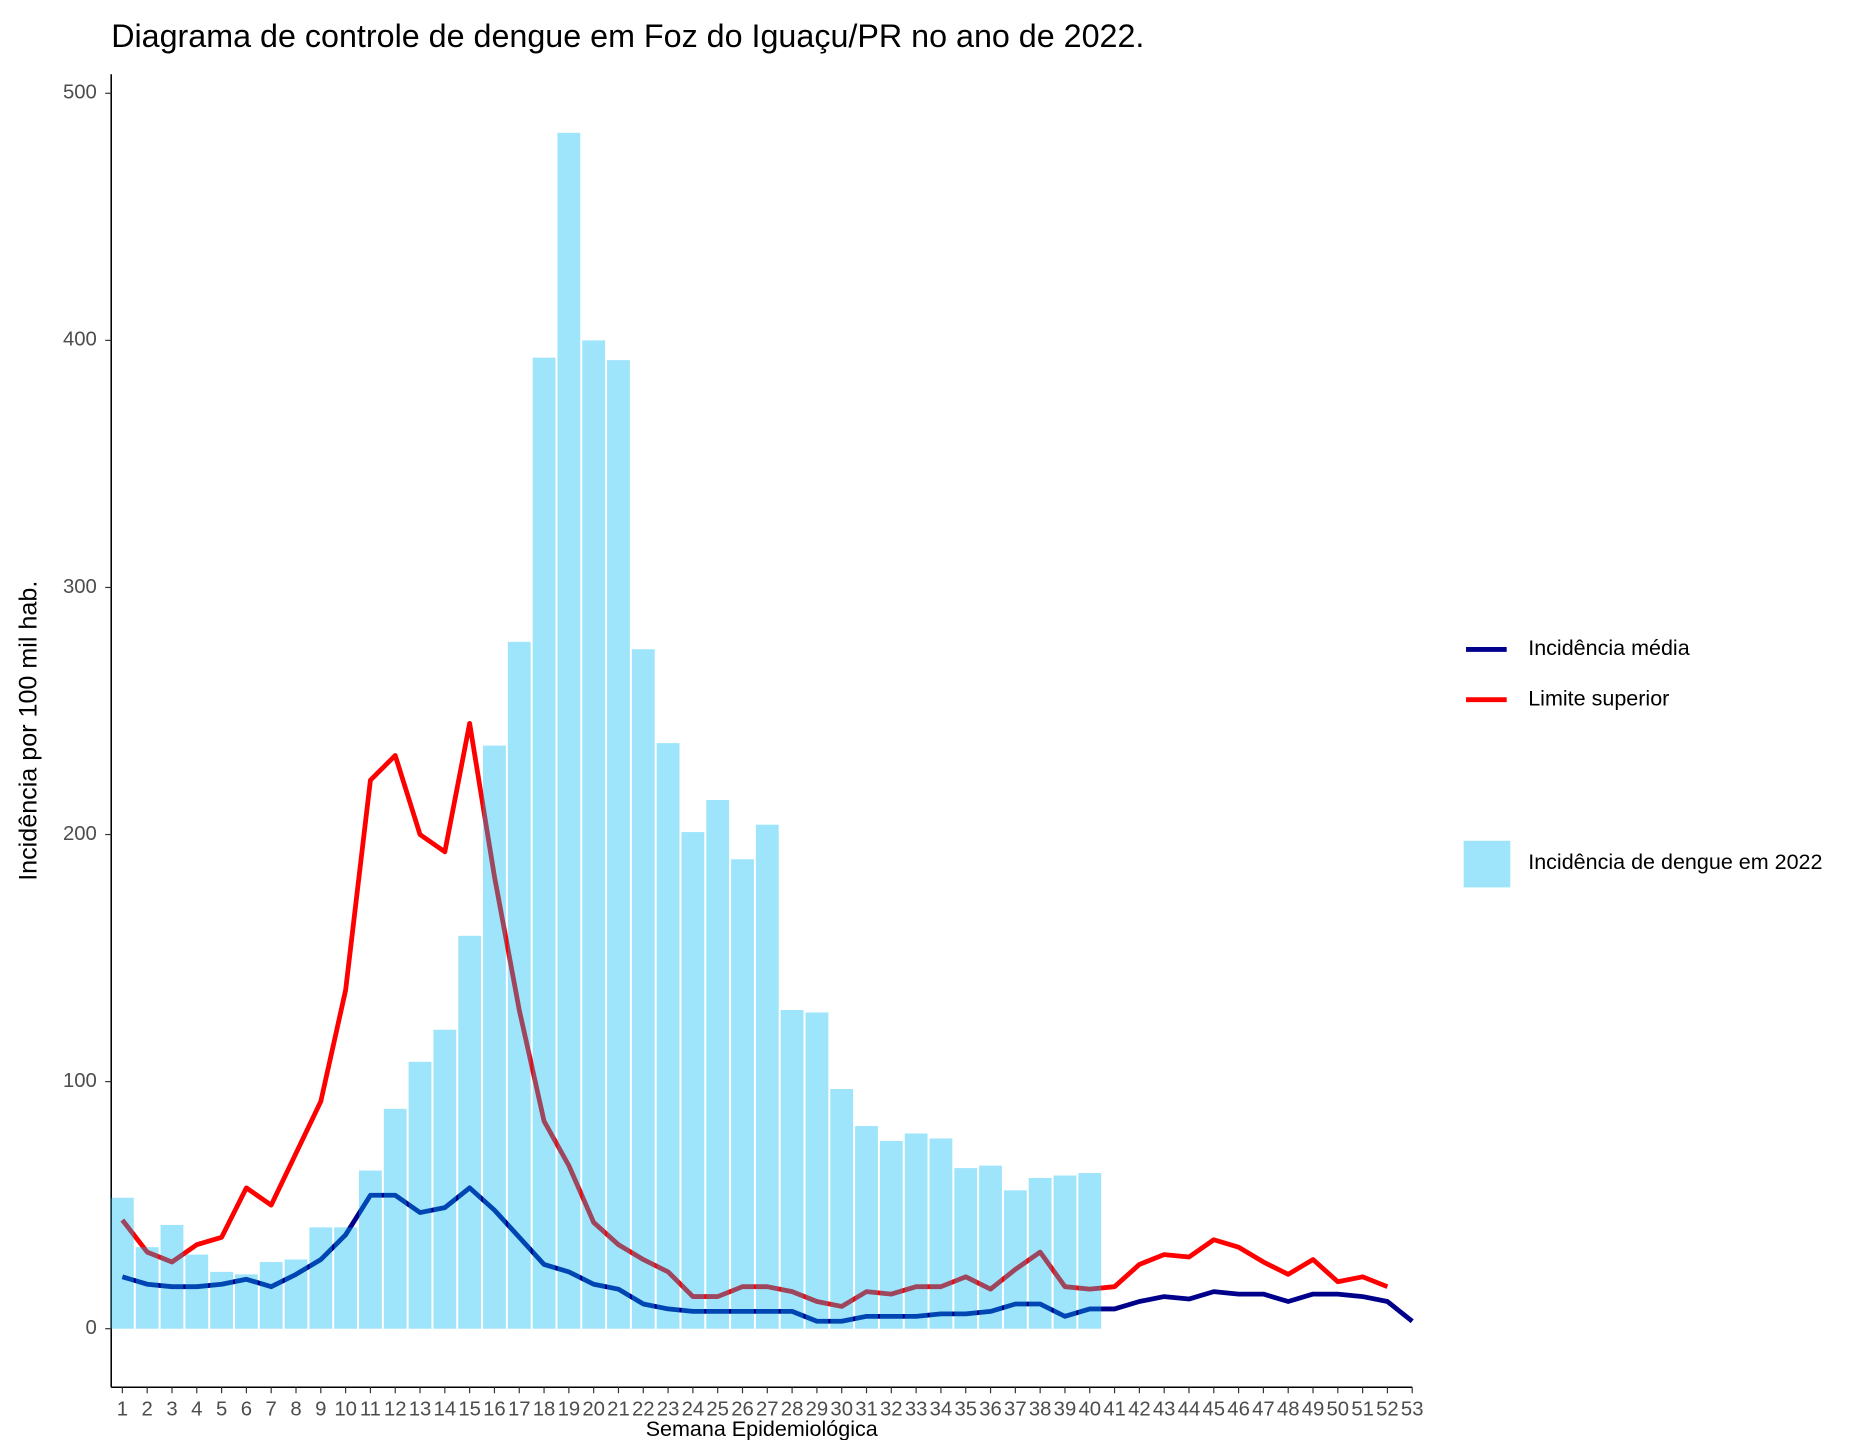 The image size is (1875, 1440). What do you see at coordinates (1164, 1409) in the screenshot?
I see `x-tick-label: 43` at bounding box center [1164, 1409].